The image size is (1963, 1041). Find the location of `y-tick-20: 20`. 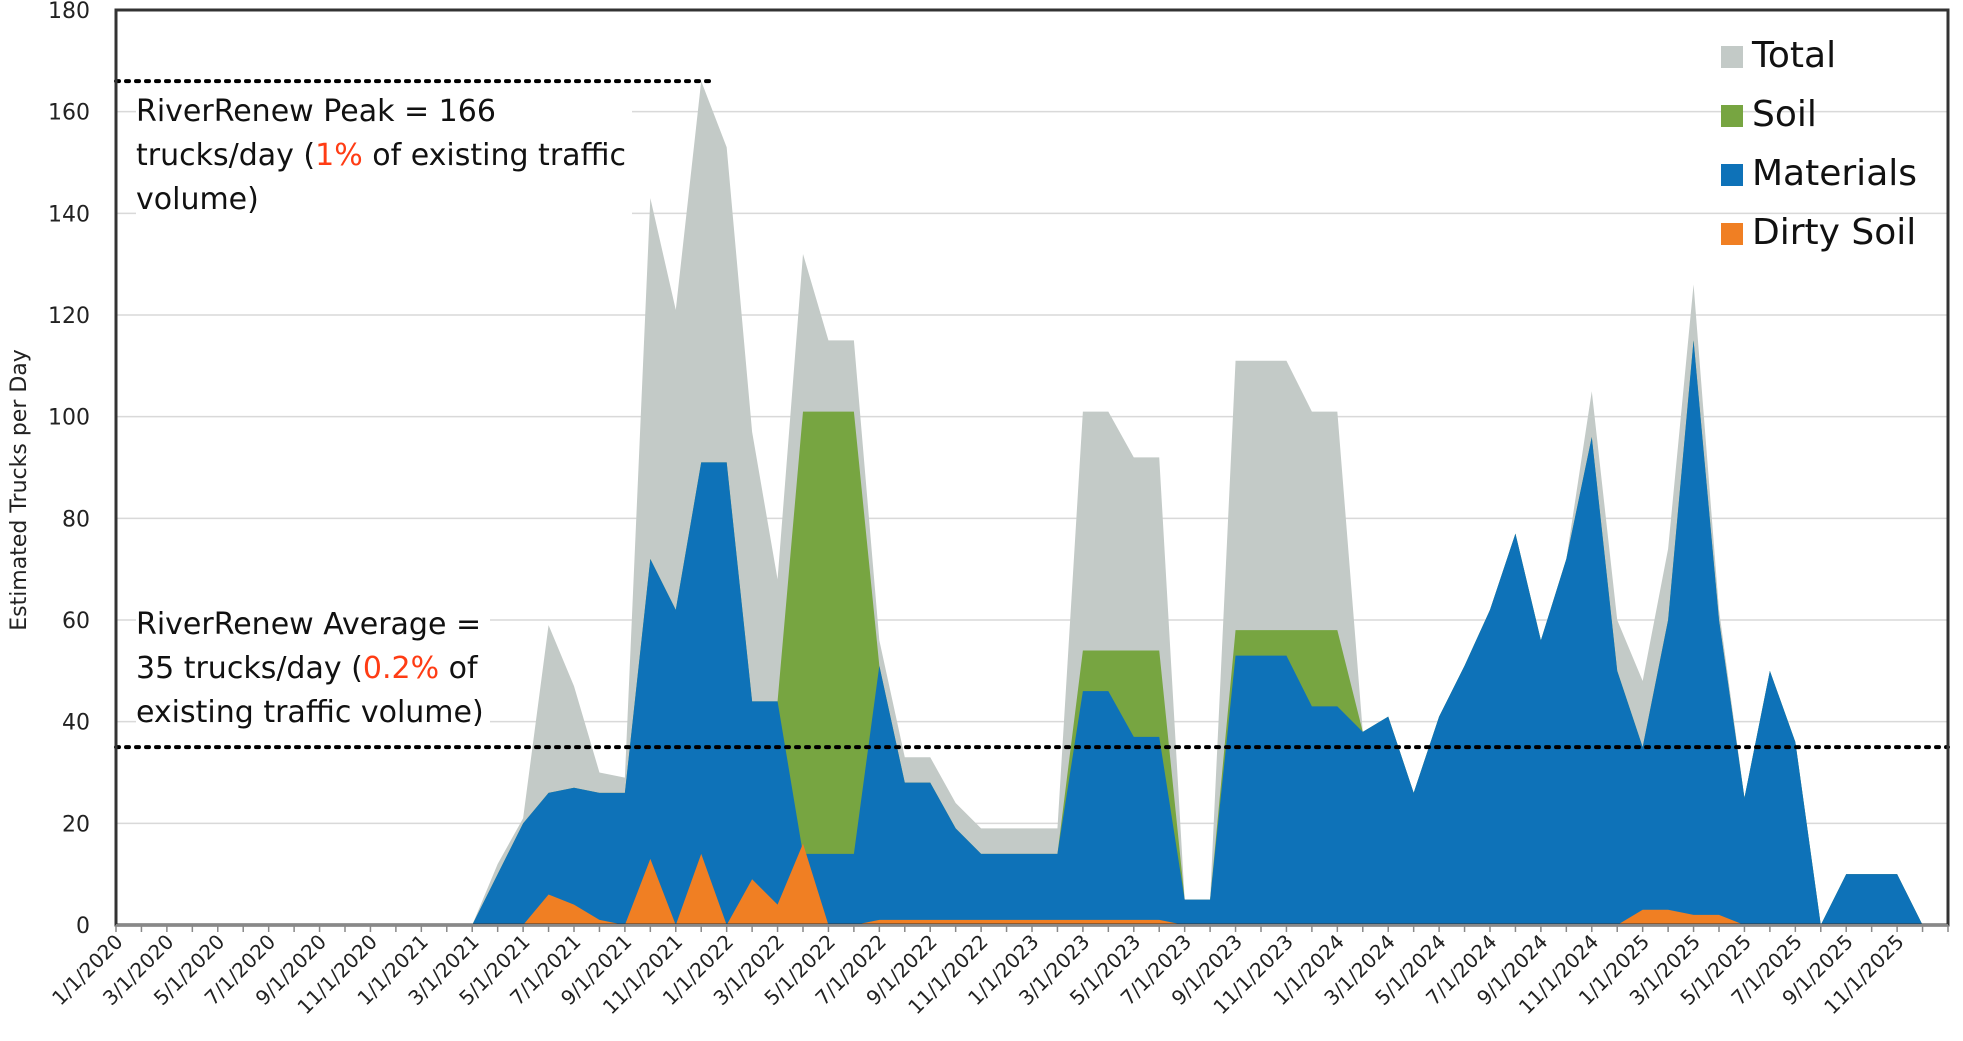

y-tick-20: 20 is located at coordinates (76, 824).